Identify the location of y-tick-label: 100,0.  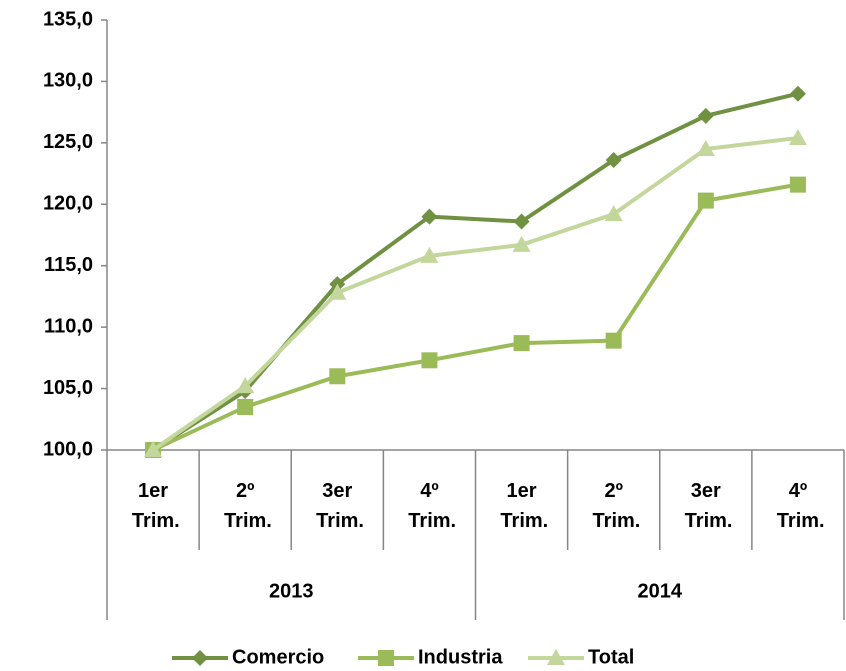
(68, 449).